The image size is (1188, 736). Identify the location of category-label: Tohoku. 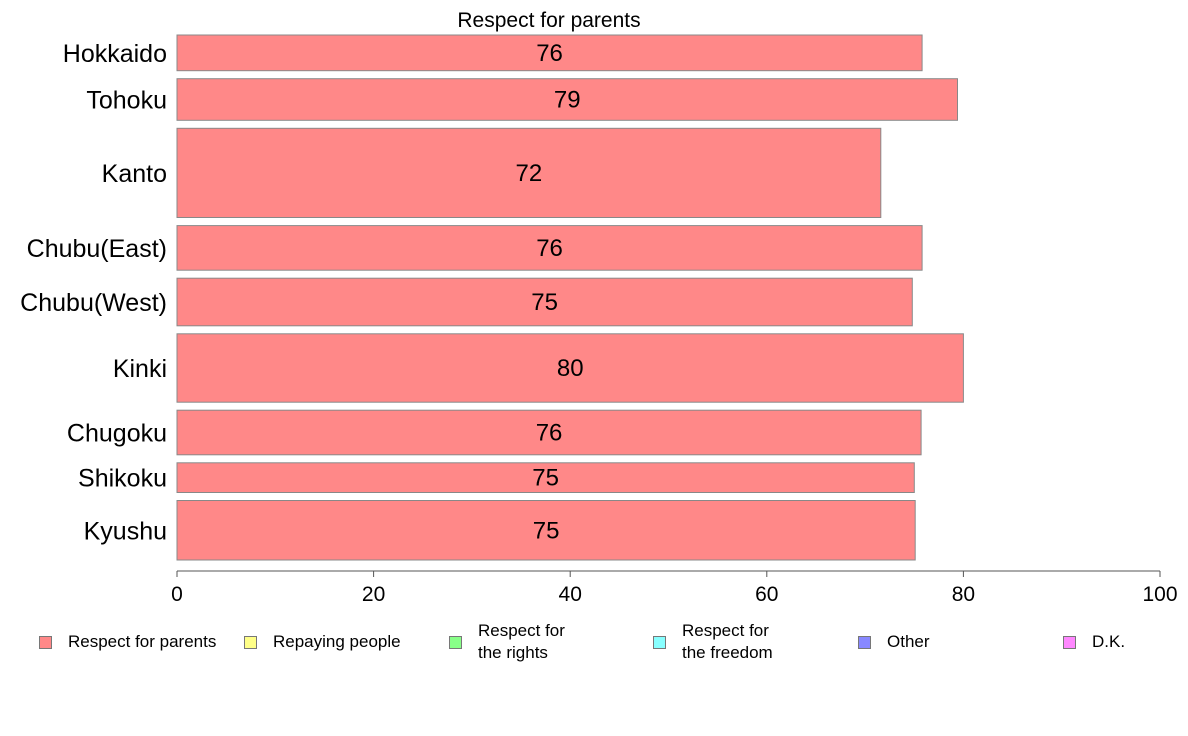
(126, 101).